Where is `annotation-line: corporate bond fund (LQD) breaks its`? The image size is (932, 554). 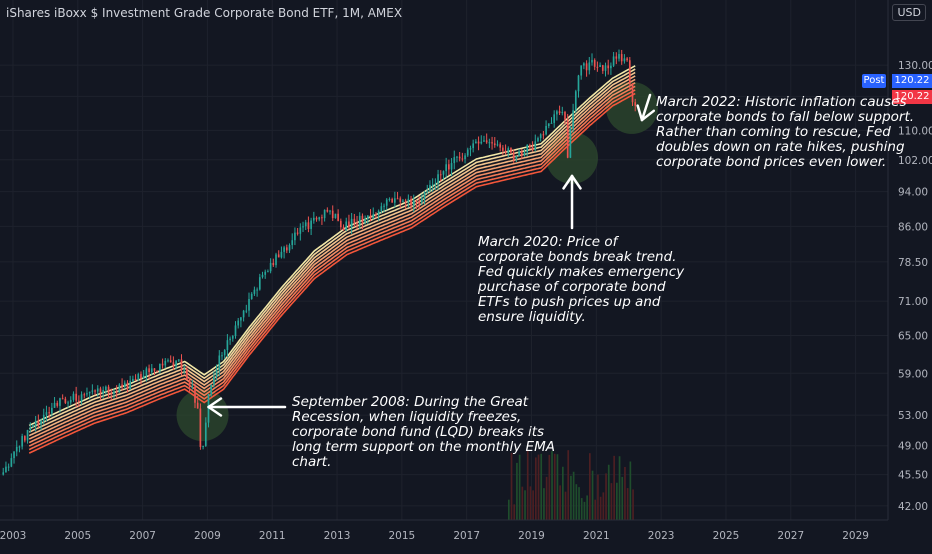
annotation-line: corporate bond fund (LQD) breaks its is located at coordinates (418, 432).